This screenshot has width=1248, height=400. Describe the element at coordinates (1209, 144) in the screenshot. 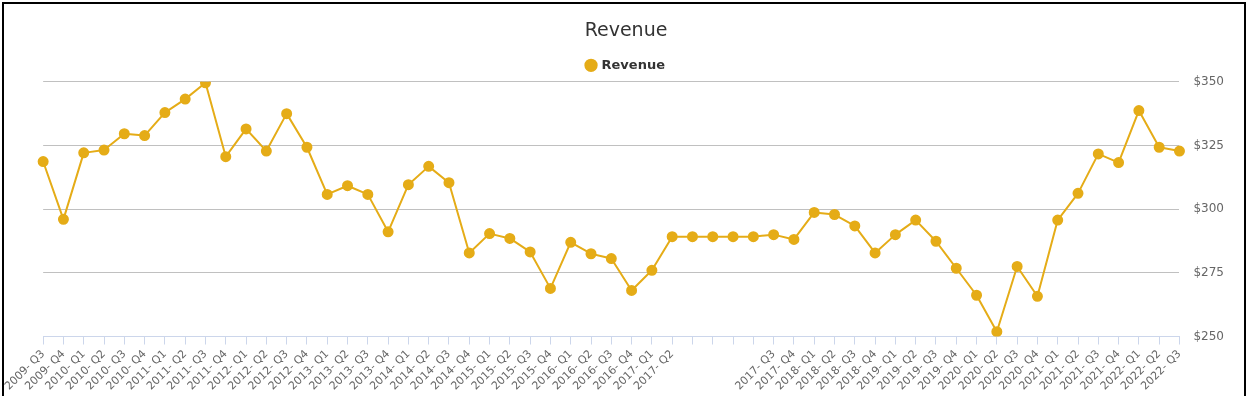

I see `y-tick-label: $325` at that location.